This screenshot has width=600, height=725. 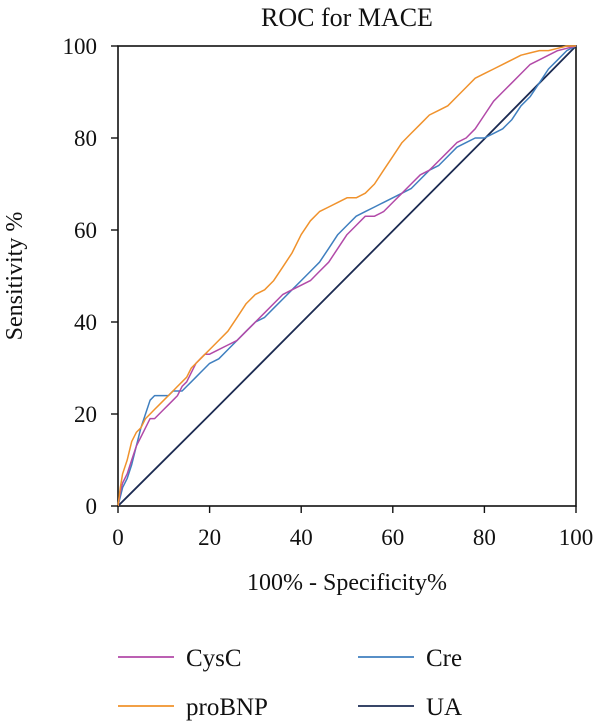 What do you see at coordinates (85, 322) in the screenshot?
I see `y-tick-label: 40` at bounding box center [85, 322].